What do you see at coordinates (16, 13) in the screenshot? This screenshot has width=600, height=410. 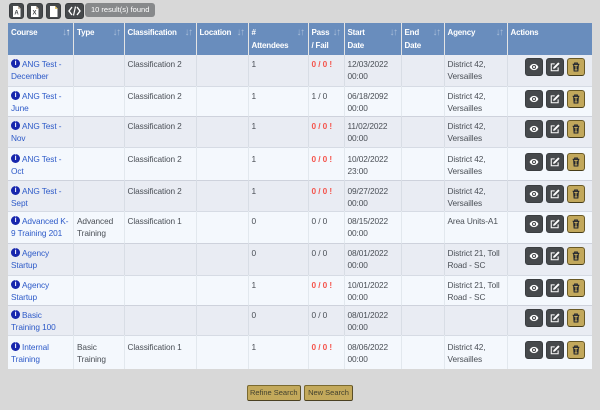 I see `svg-text: A` at bounding box center [16, 13].